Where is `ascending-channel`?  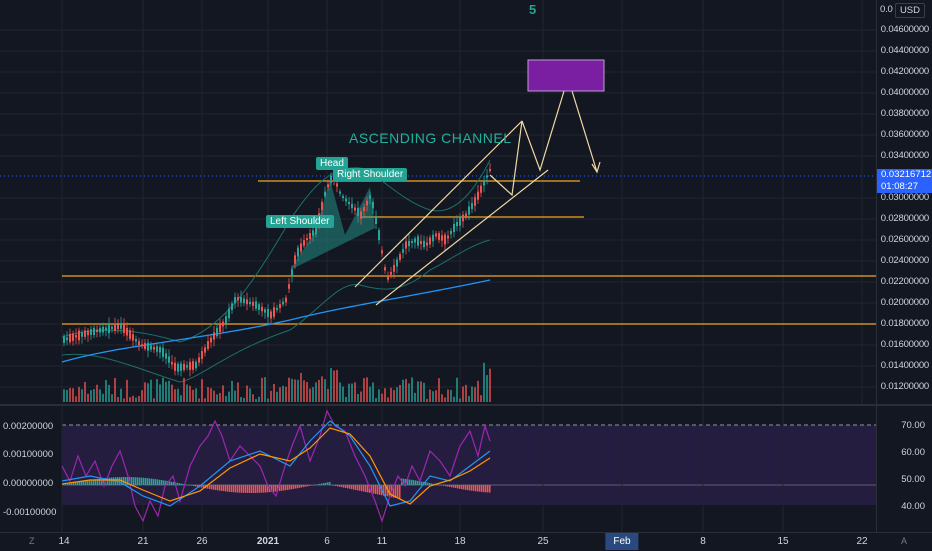 ascending-channel is located at coordinates (477, 190).